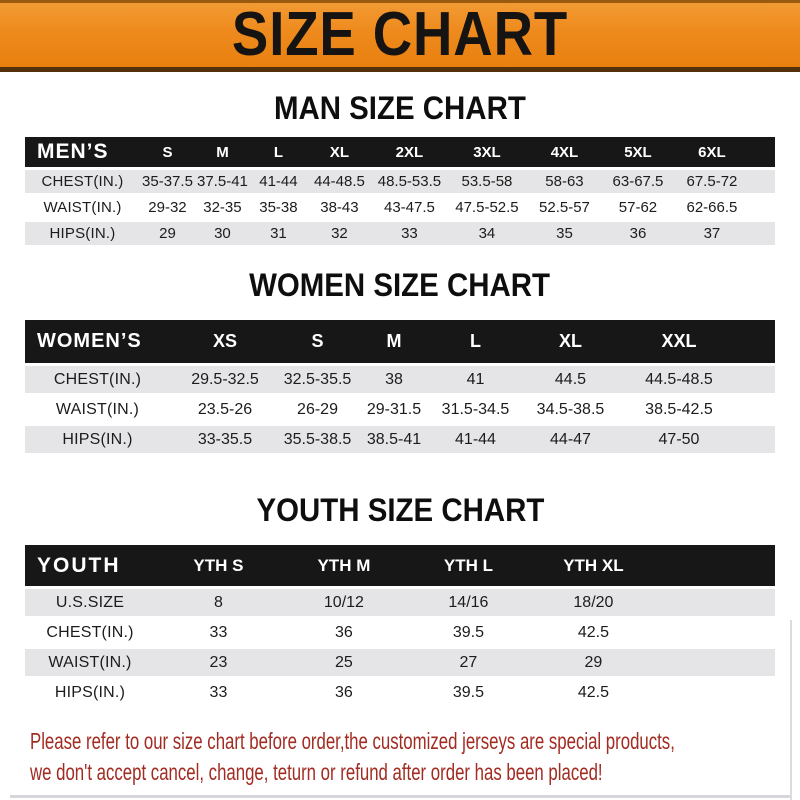 This screenshot has height=800, width=800. Describe the element at coordinates (564, 206) in the screenshot. I see `size-cell: 52.5-57` at that location.